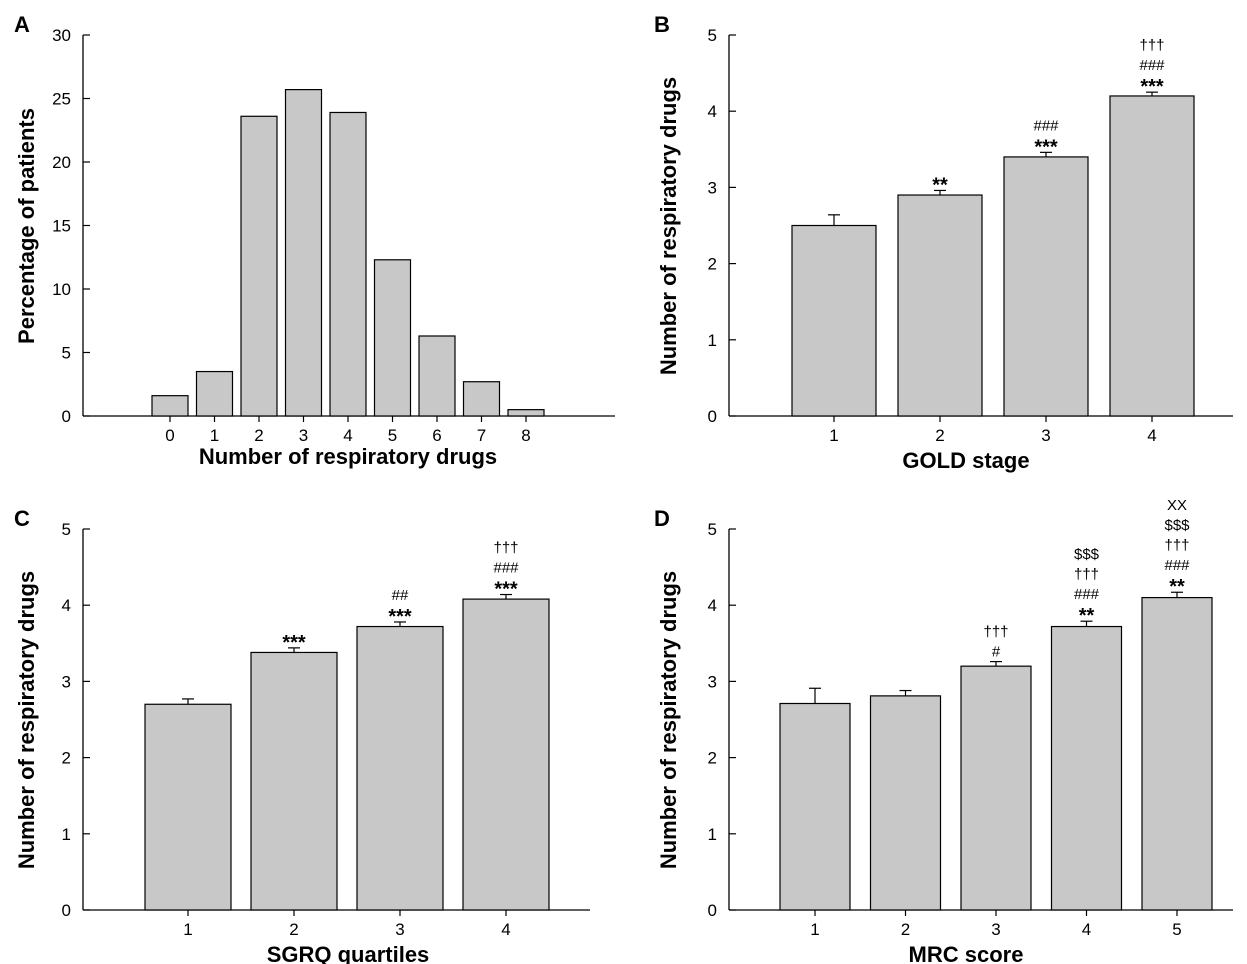  Describe the element at coordinates (214, 435) in the screenshot. I see `panel-a-x-tick-label: 1` at that location.